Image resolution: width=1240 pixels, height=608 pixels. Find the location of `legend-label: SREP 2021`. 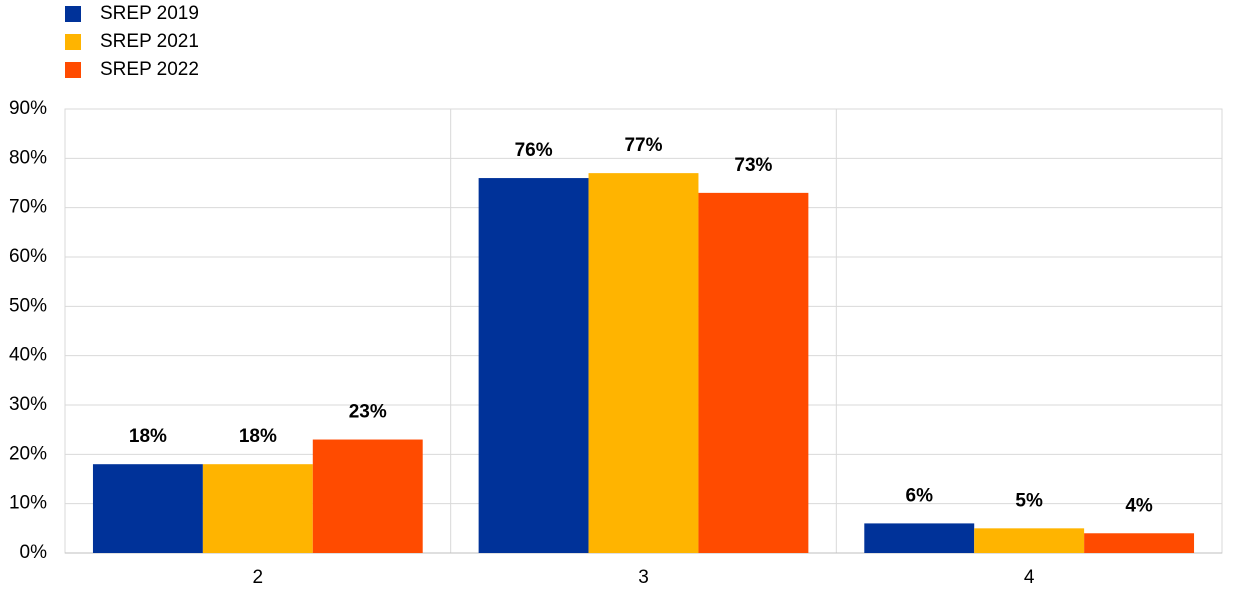

legend-label: SREP 2021 is located at coordinates (149, 41).